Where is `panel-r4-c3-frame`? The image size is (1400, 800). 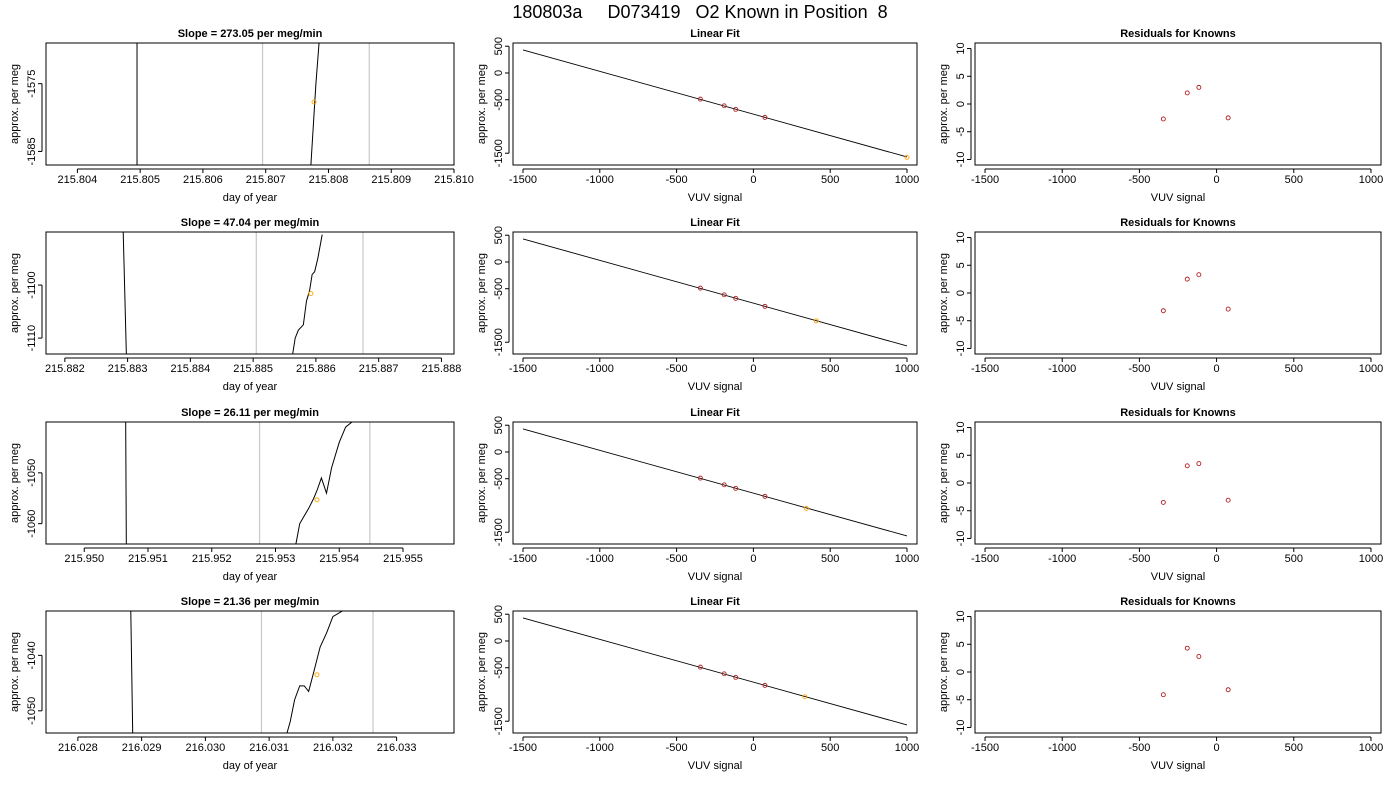
panel-r4-c3-frame is located at coordinates (1178, 672).